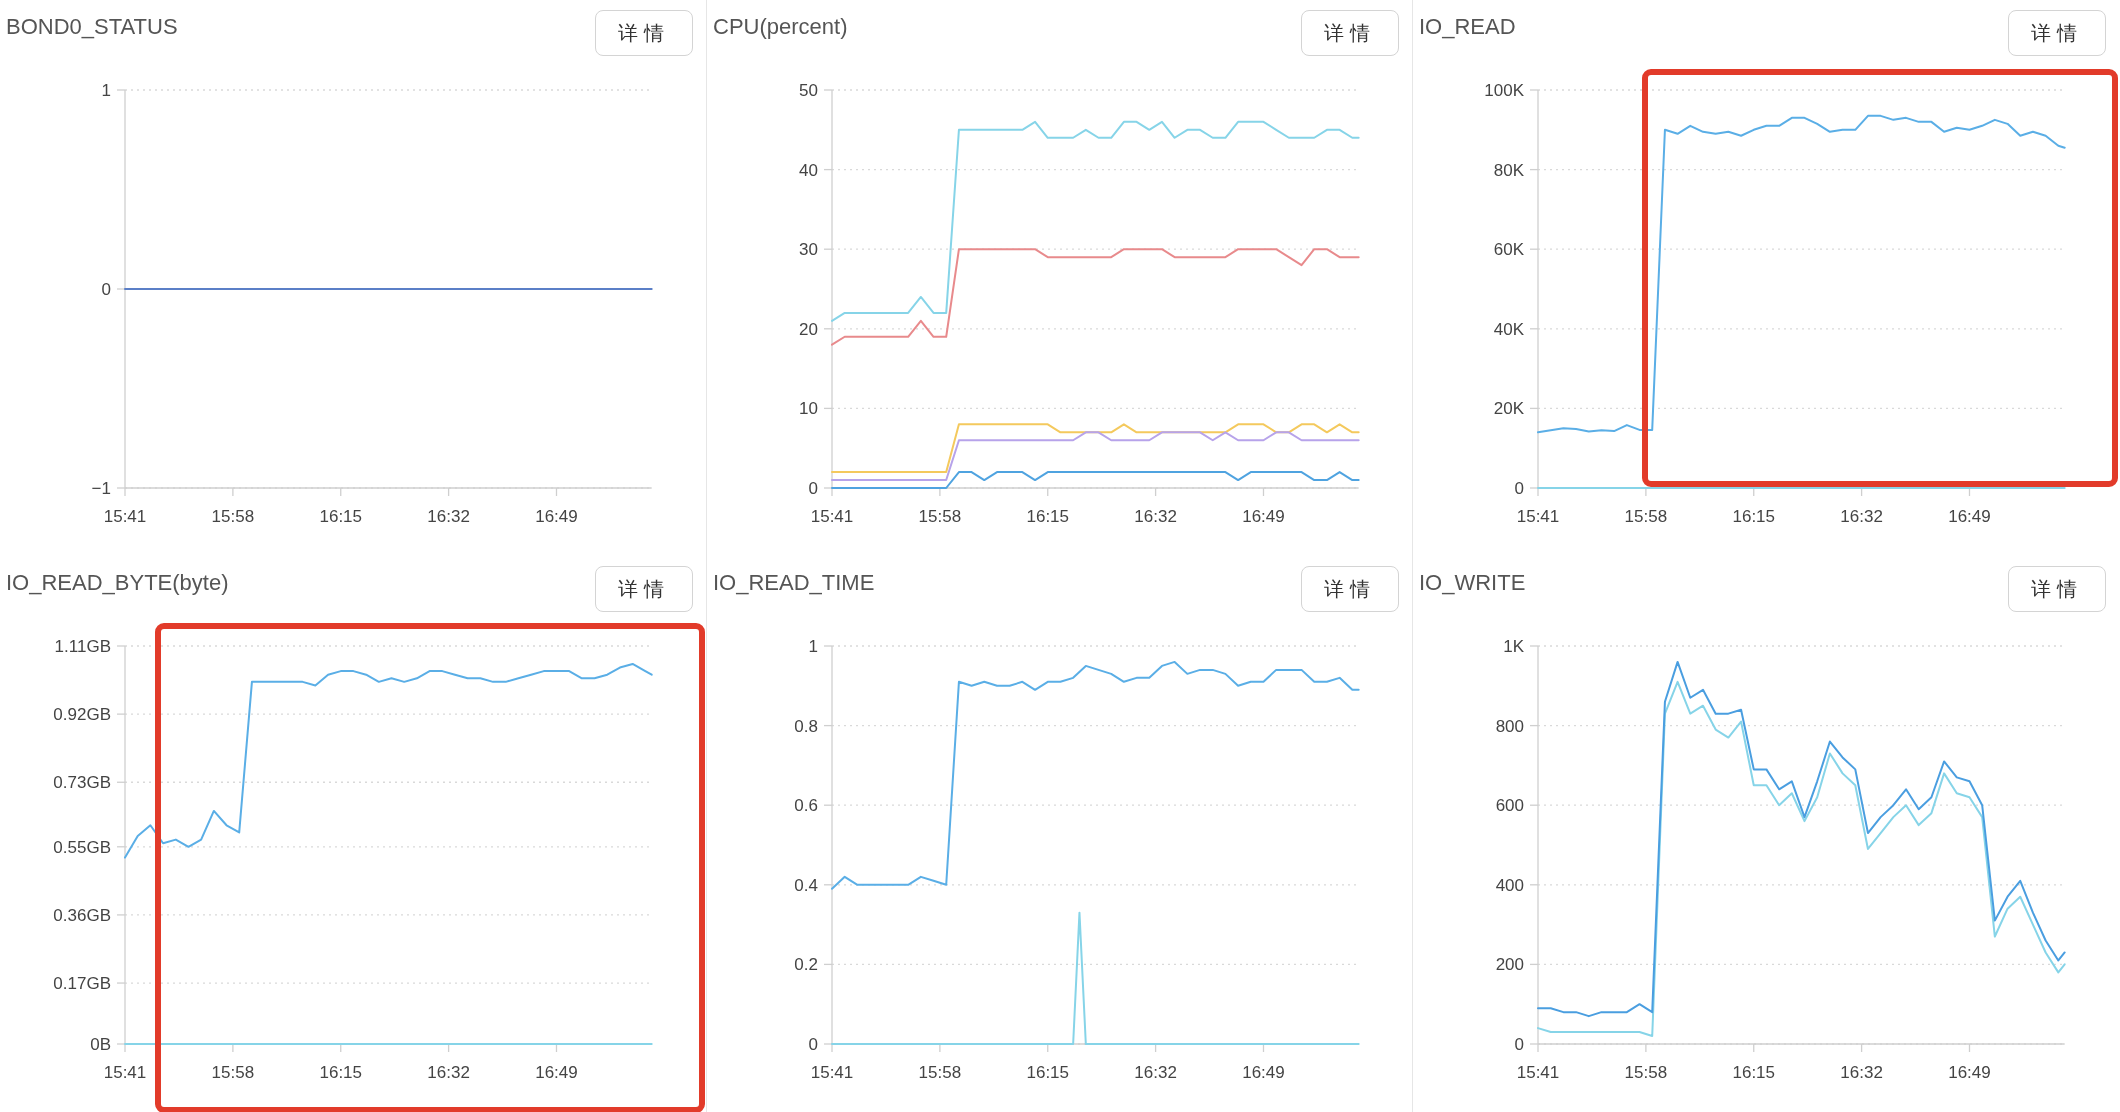 The image size is (2120, 1112). Describe the element at coordinates (1504, 90) in the screenshot. I see `y-tick-label: 100K` at that location.